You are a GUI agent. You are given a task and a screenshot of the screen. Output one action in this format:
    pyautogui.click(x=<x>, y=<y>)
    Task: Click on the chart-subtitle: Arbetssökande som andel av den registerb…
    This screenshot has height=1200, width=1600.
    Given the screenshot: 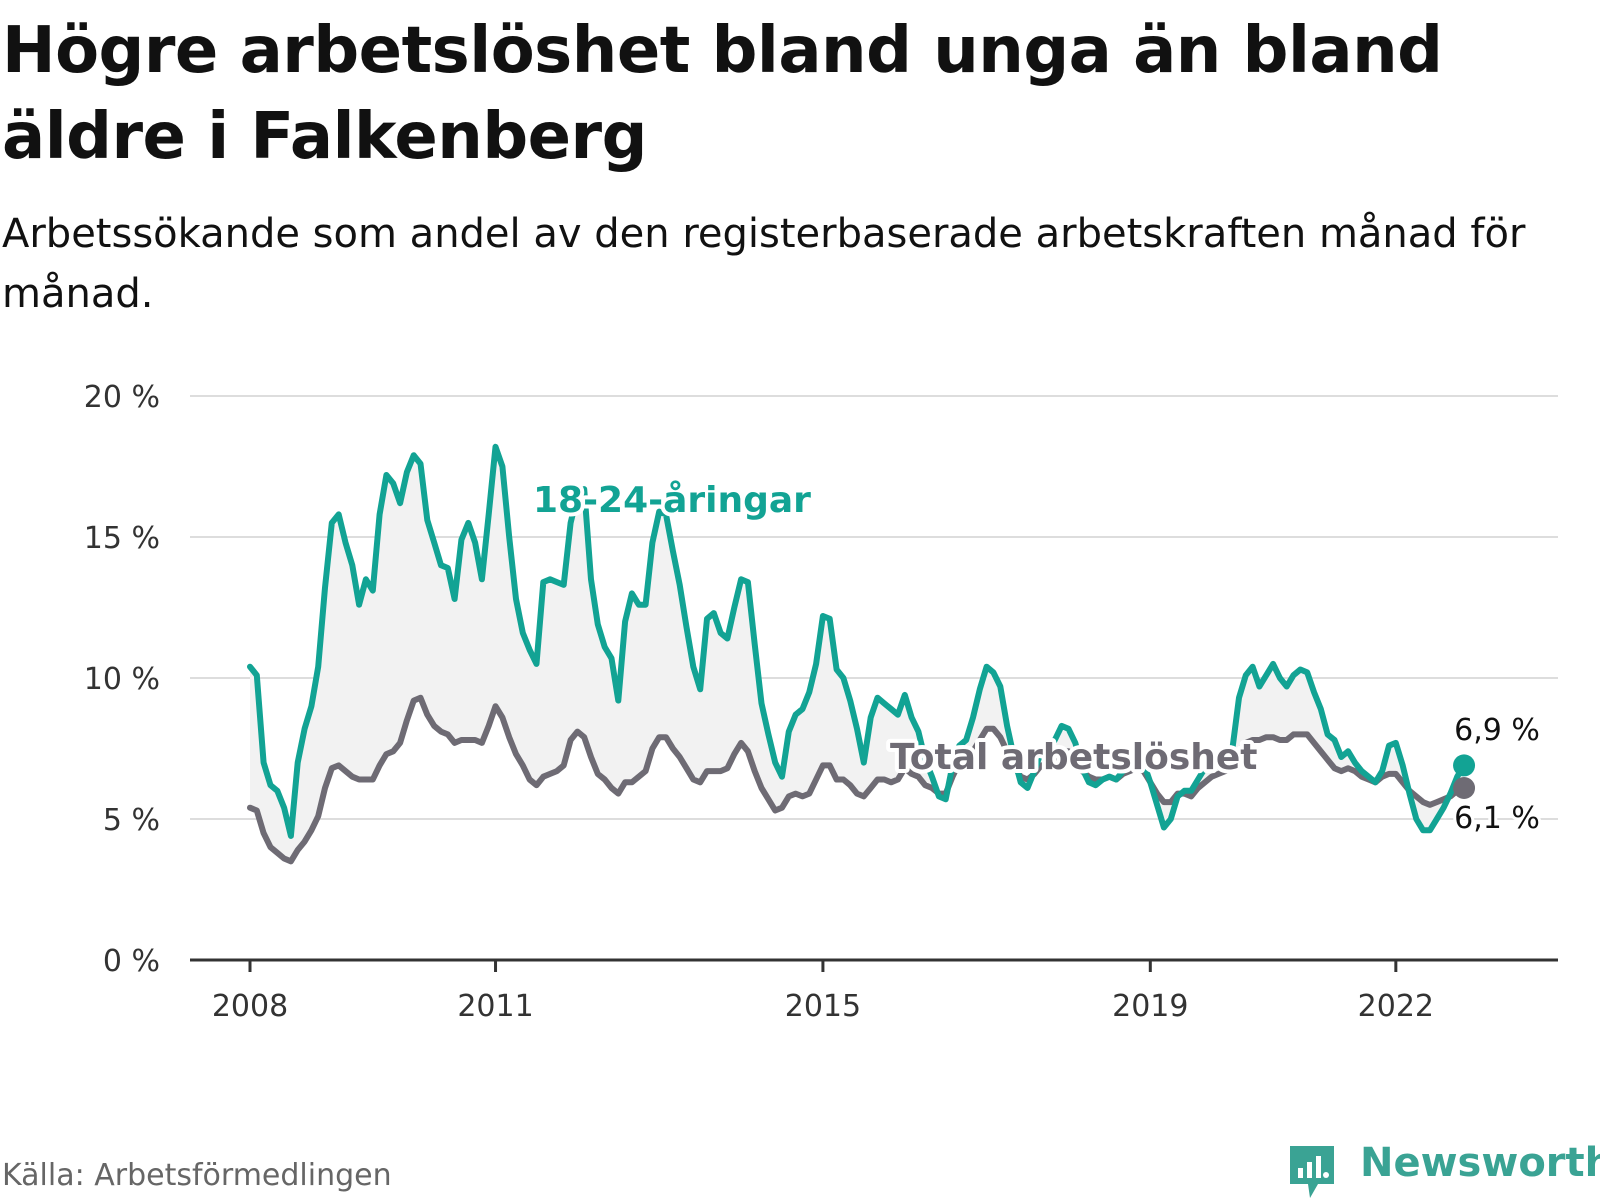 What is the action you would take?
    pyautogui.click(x=764, y=264)
    